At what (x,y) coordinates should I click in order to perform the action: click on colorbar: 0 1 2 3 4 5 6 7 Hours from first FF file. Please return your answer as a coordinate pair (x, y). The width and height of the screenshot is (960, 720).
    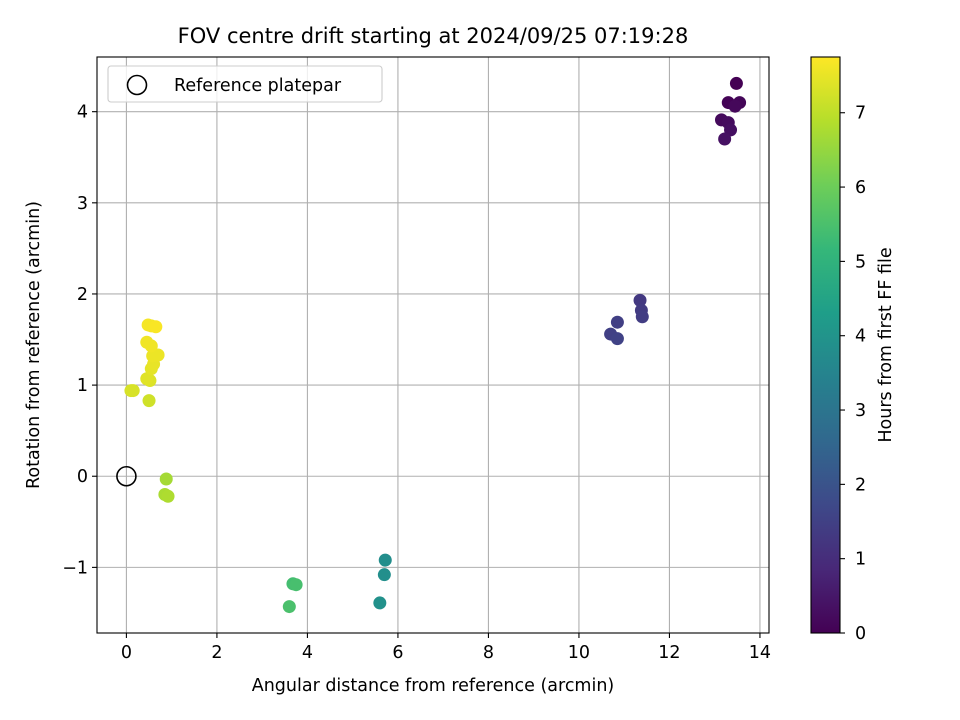
    Looking at the image, I should click on (853, 350).